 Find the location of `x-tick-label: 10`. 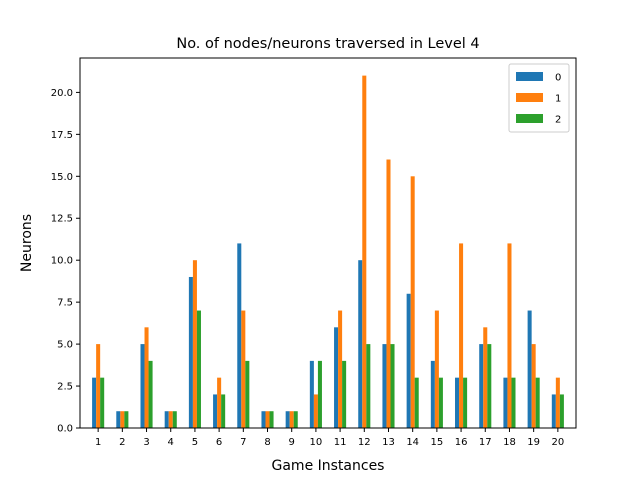

x-tick-label: 10 is located at coordinates (316, 442).